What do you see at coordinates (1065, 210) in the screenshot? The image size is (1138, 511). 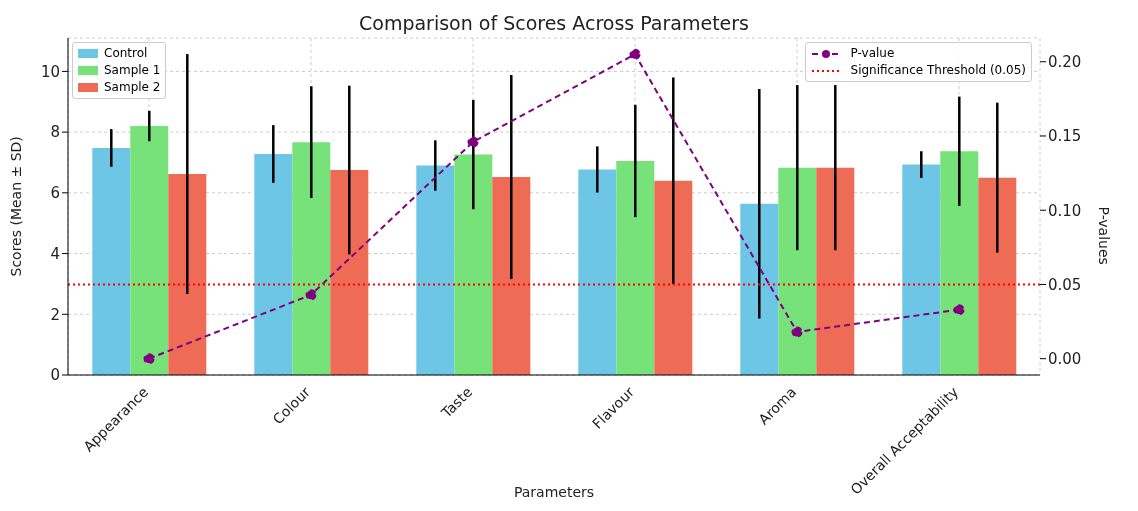 I see `y2-tick-label: 0.10` at bounding box center [1065, 210].